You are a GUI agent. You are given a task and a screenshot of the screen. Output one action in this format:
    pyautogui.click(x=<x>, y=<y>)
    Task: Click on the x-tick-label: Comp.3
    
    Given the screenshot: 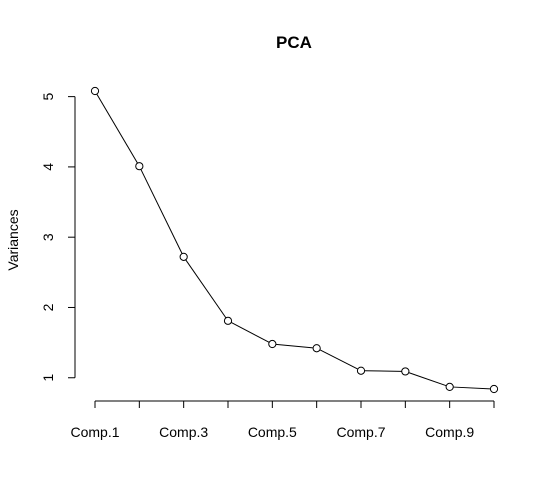 What is the action you would take?
    pyautogui.click(x=183, y=432)
    